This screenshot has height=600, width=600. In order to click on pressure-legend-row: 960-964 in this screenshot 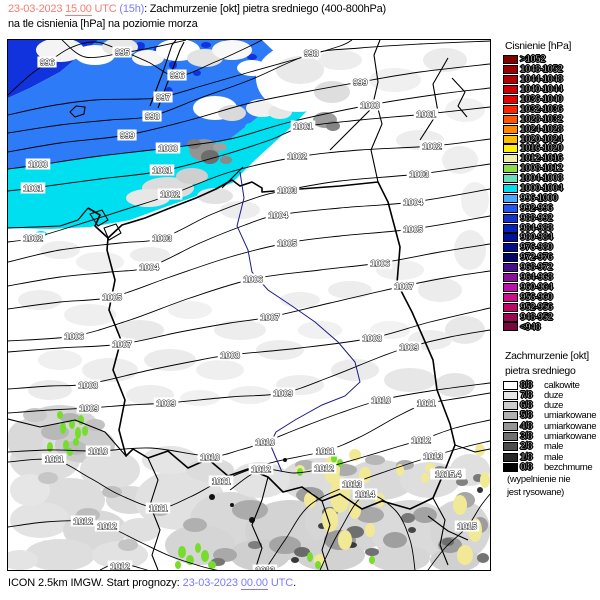, I will do `click(551, 287)`.